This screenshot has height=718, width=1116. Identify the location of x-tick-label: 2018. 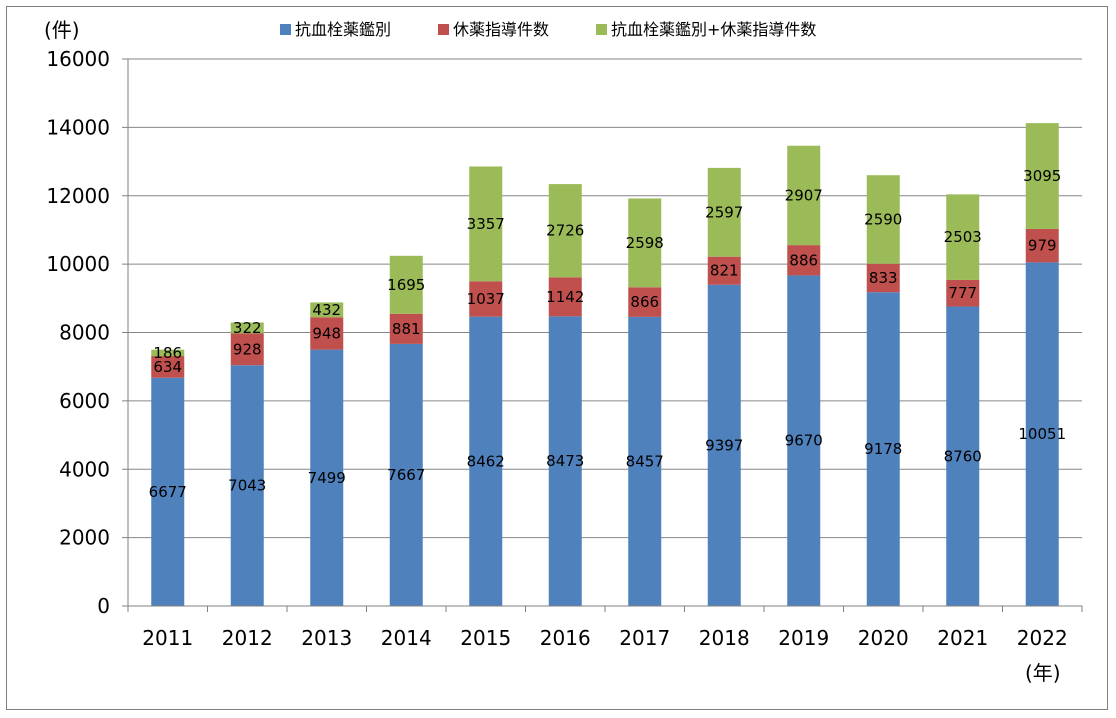
(724, 638).